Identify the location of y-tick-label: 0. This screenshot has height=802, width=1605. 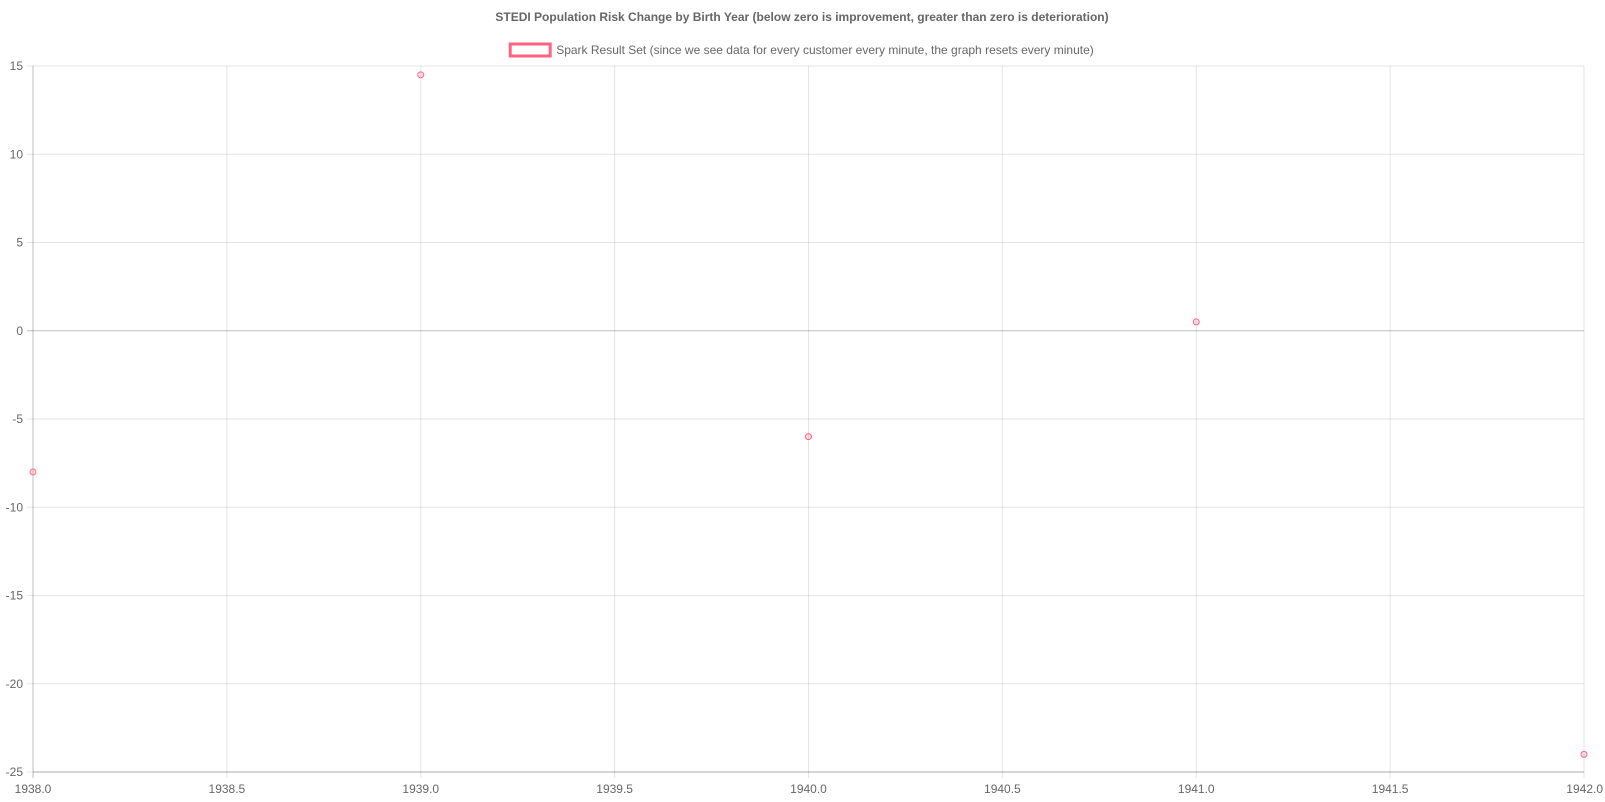
(19, 331).